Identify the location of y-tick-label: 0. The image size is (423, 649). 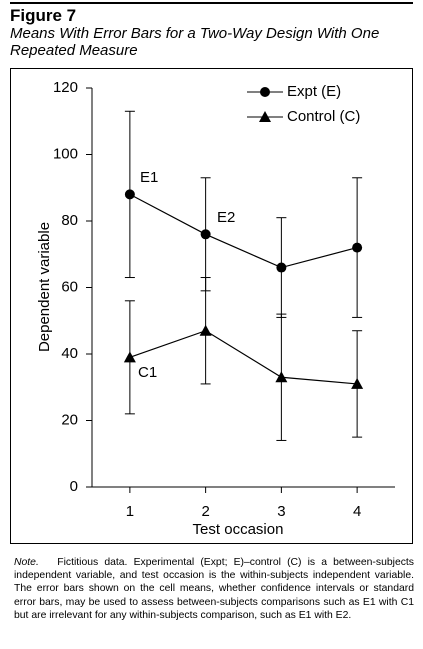
(74, 486).